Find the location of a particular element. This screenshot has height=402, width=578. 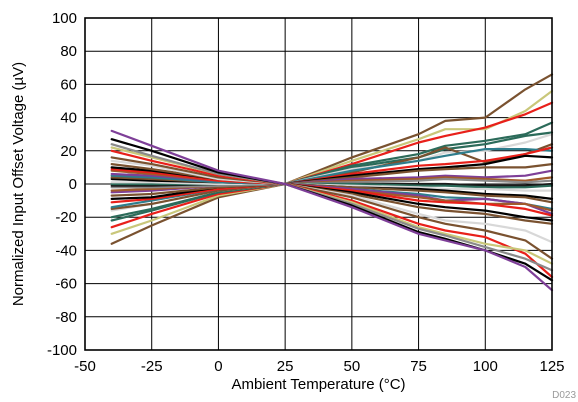

y-tick-labels: -100 -80 -60 -40 -20 0 20 40 60 80 100 is located at coordinates (62, 184).